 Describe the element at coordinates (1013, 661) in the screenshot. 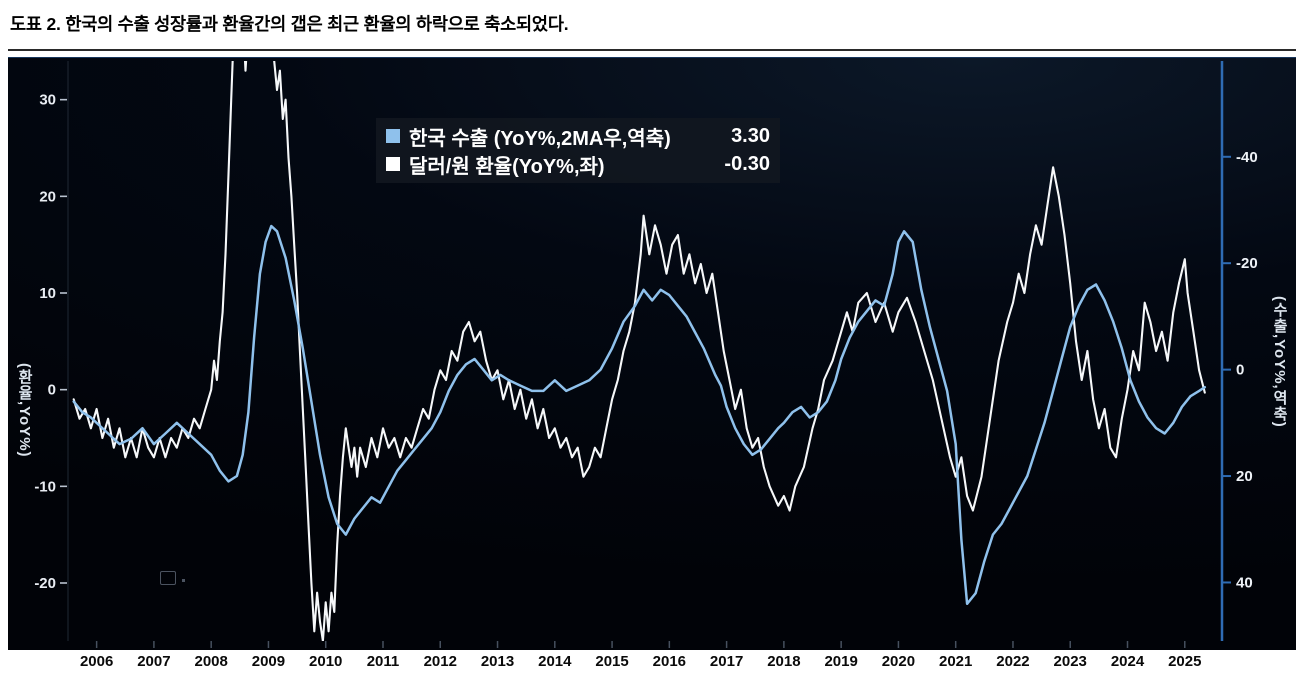

I see `x-axis-year-label: 2022` at that location.